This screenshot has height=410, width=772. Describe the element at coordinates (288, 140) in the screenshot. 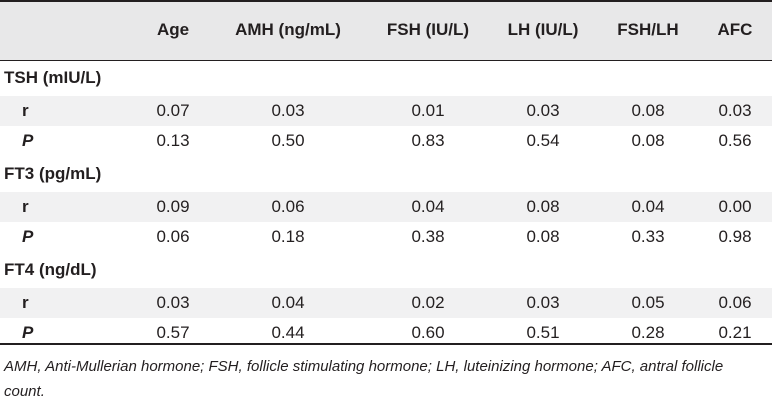

I see `table-cell: 0.50` at that location.